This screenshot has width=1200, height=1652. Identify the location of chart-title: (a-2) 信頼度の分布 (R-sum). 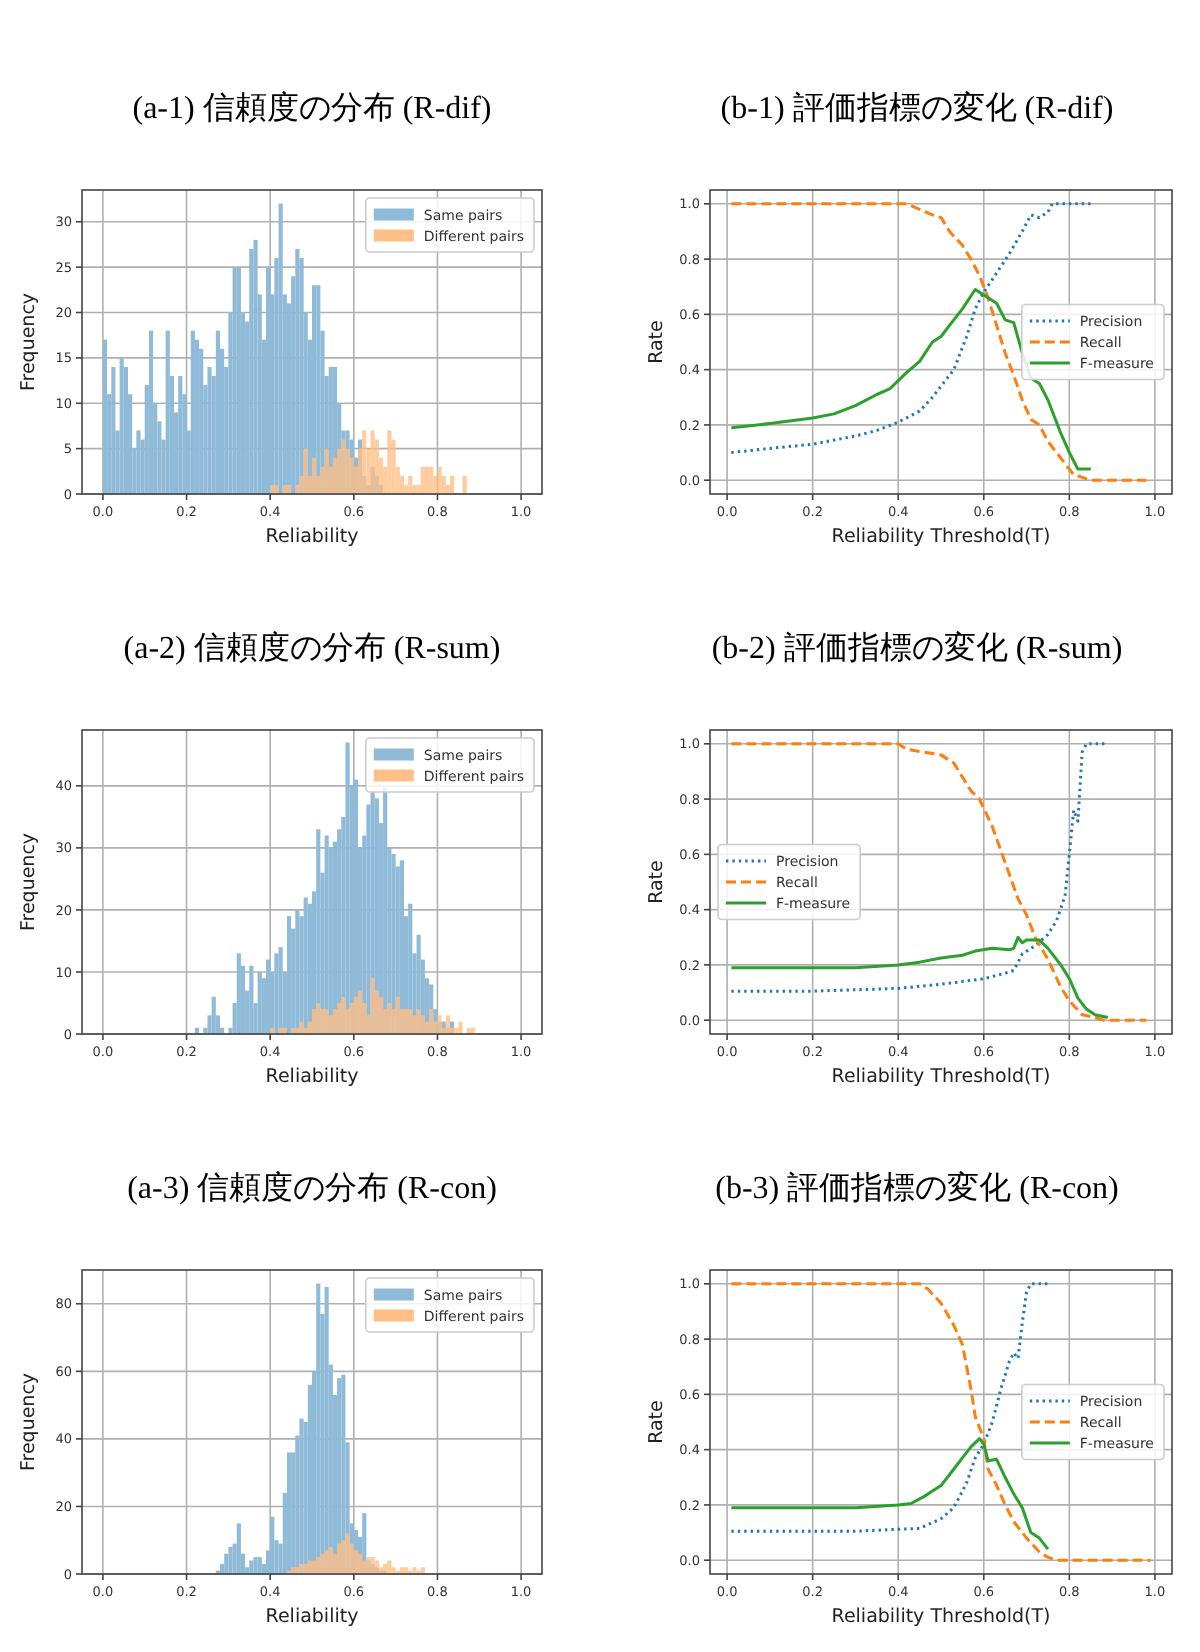
(312, 648).